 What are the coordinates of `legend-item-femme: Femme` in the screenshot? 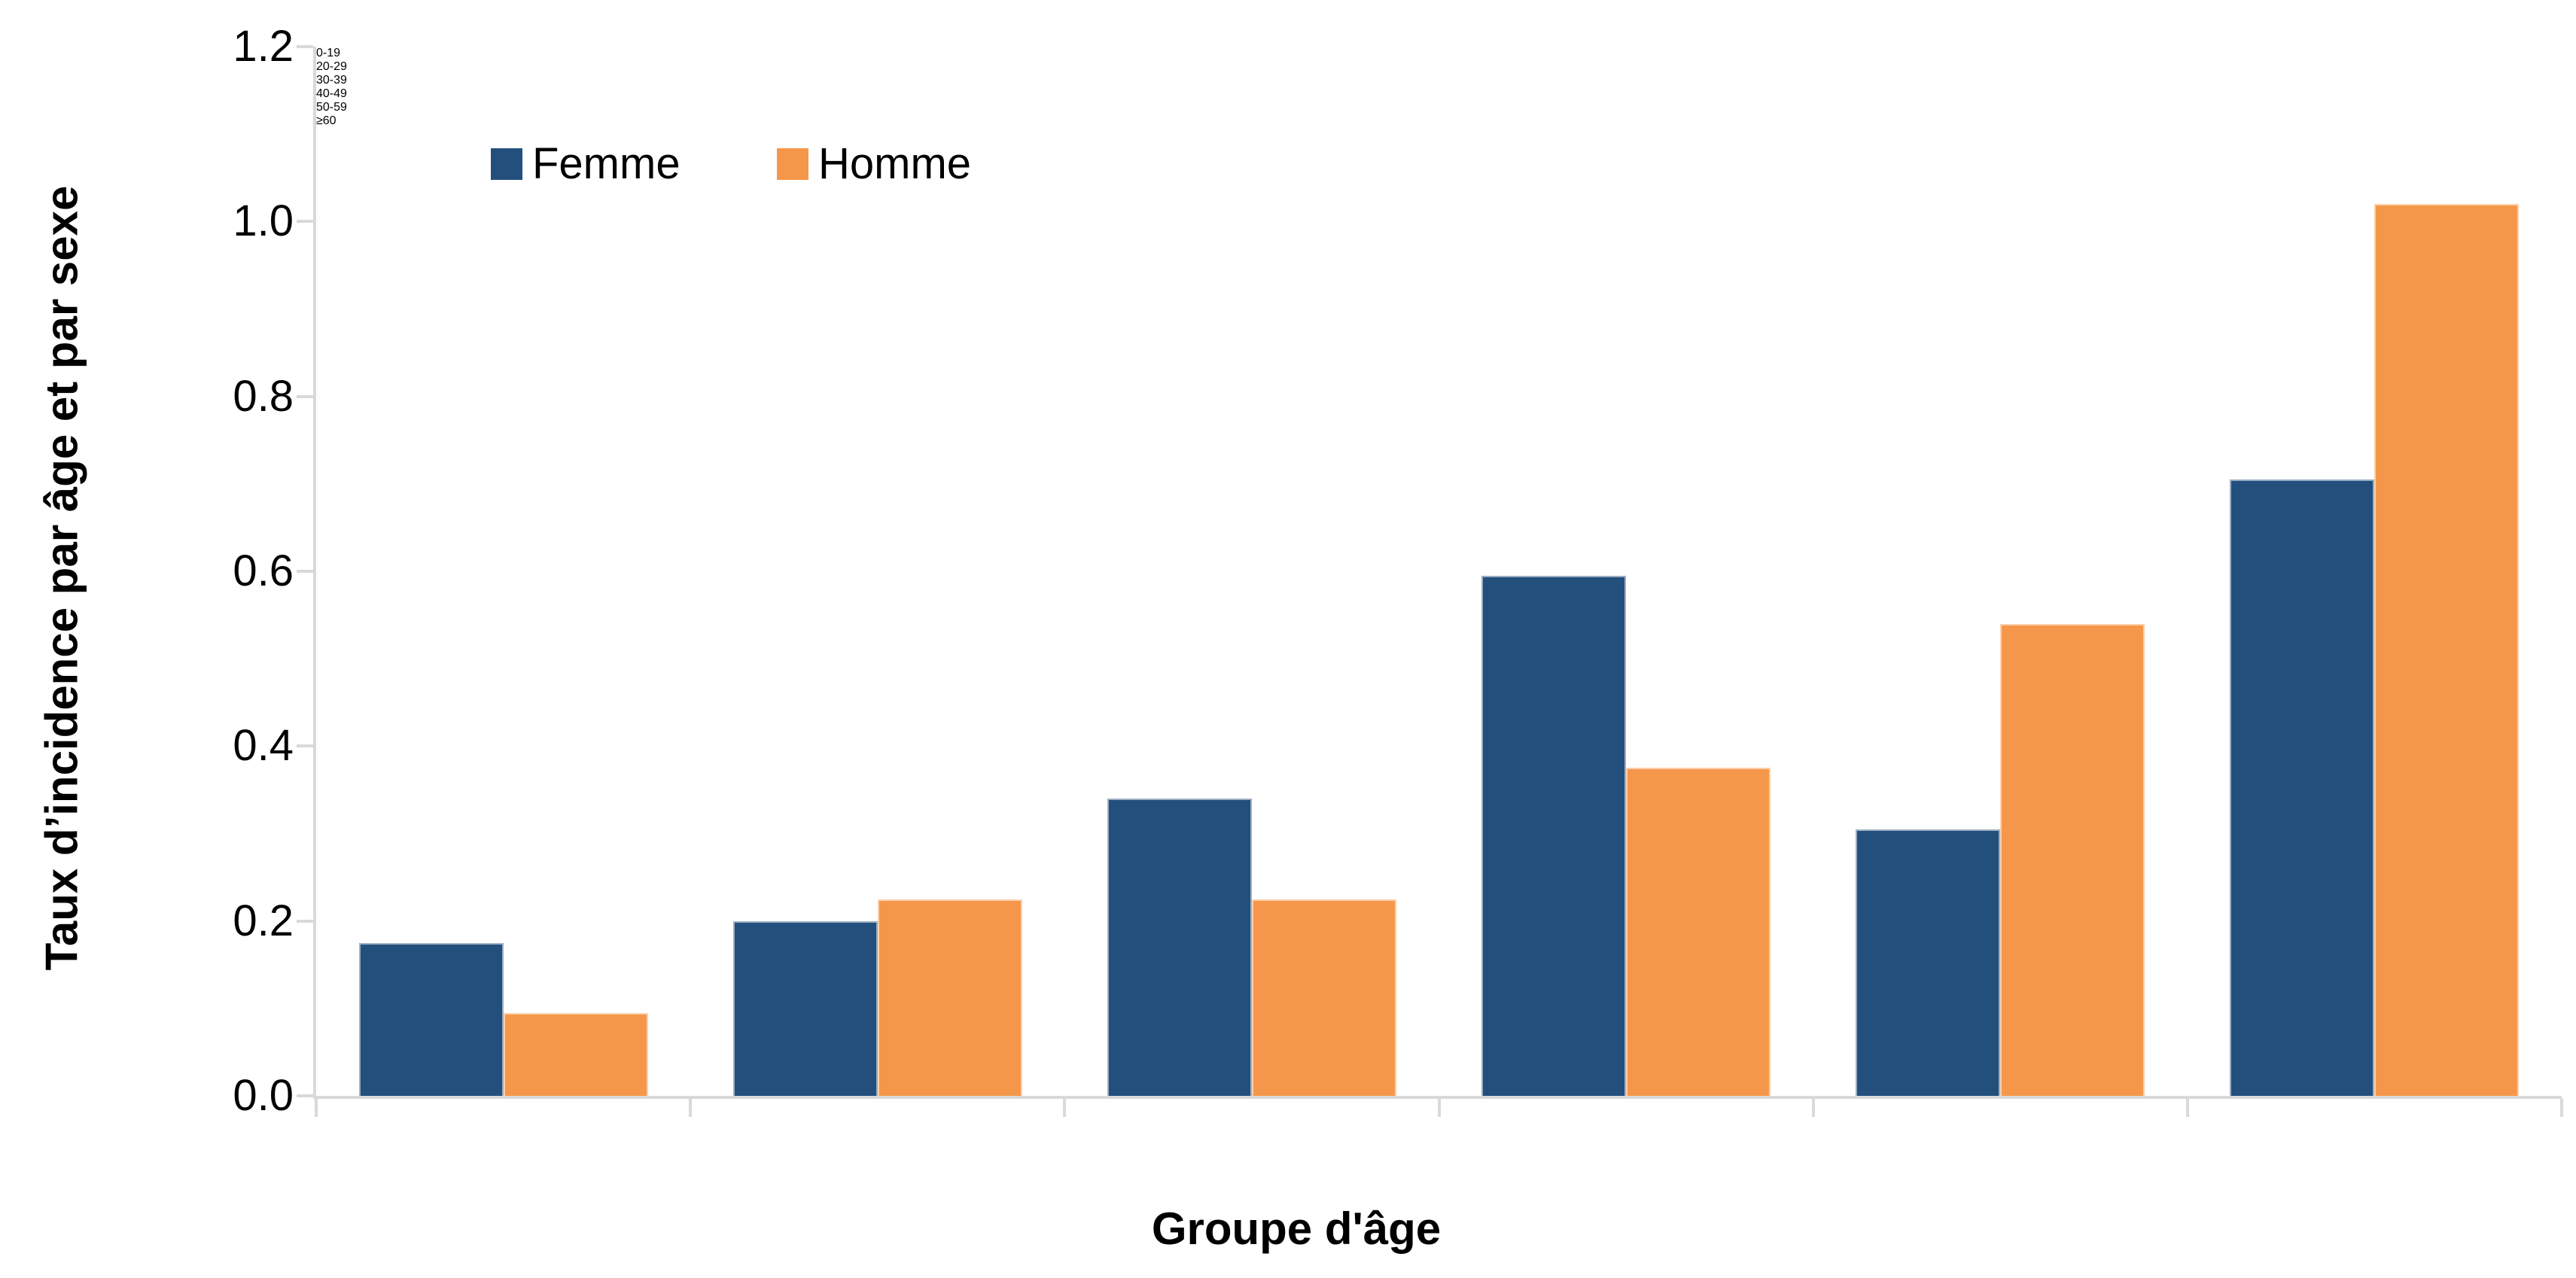 It's located at (586, 164).